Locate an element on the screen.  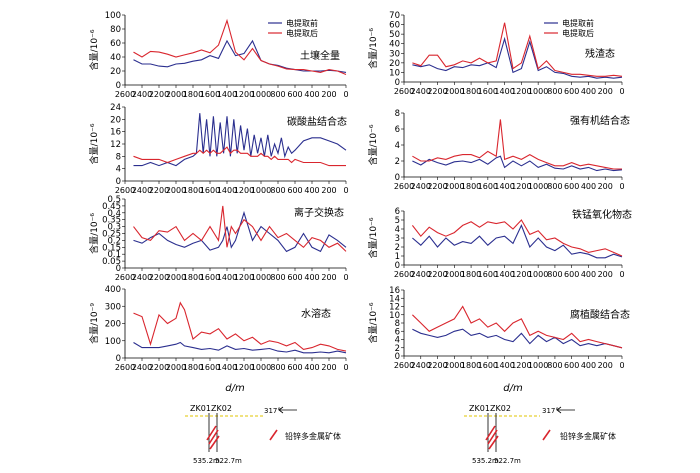
chart-title: 离子交换态 is located at coordinates (319, 212).